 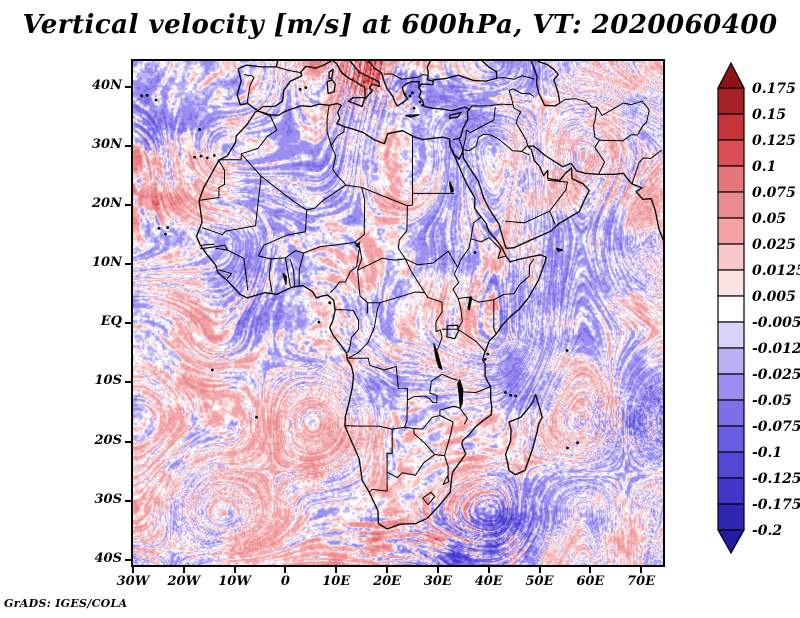 I want to click on colorbar-tick-label: -0.175, so click(x=776, y=505).